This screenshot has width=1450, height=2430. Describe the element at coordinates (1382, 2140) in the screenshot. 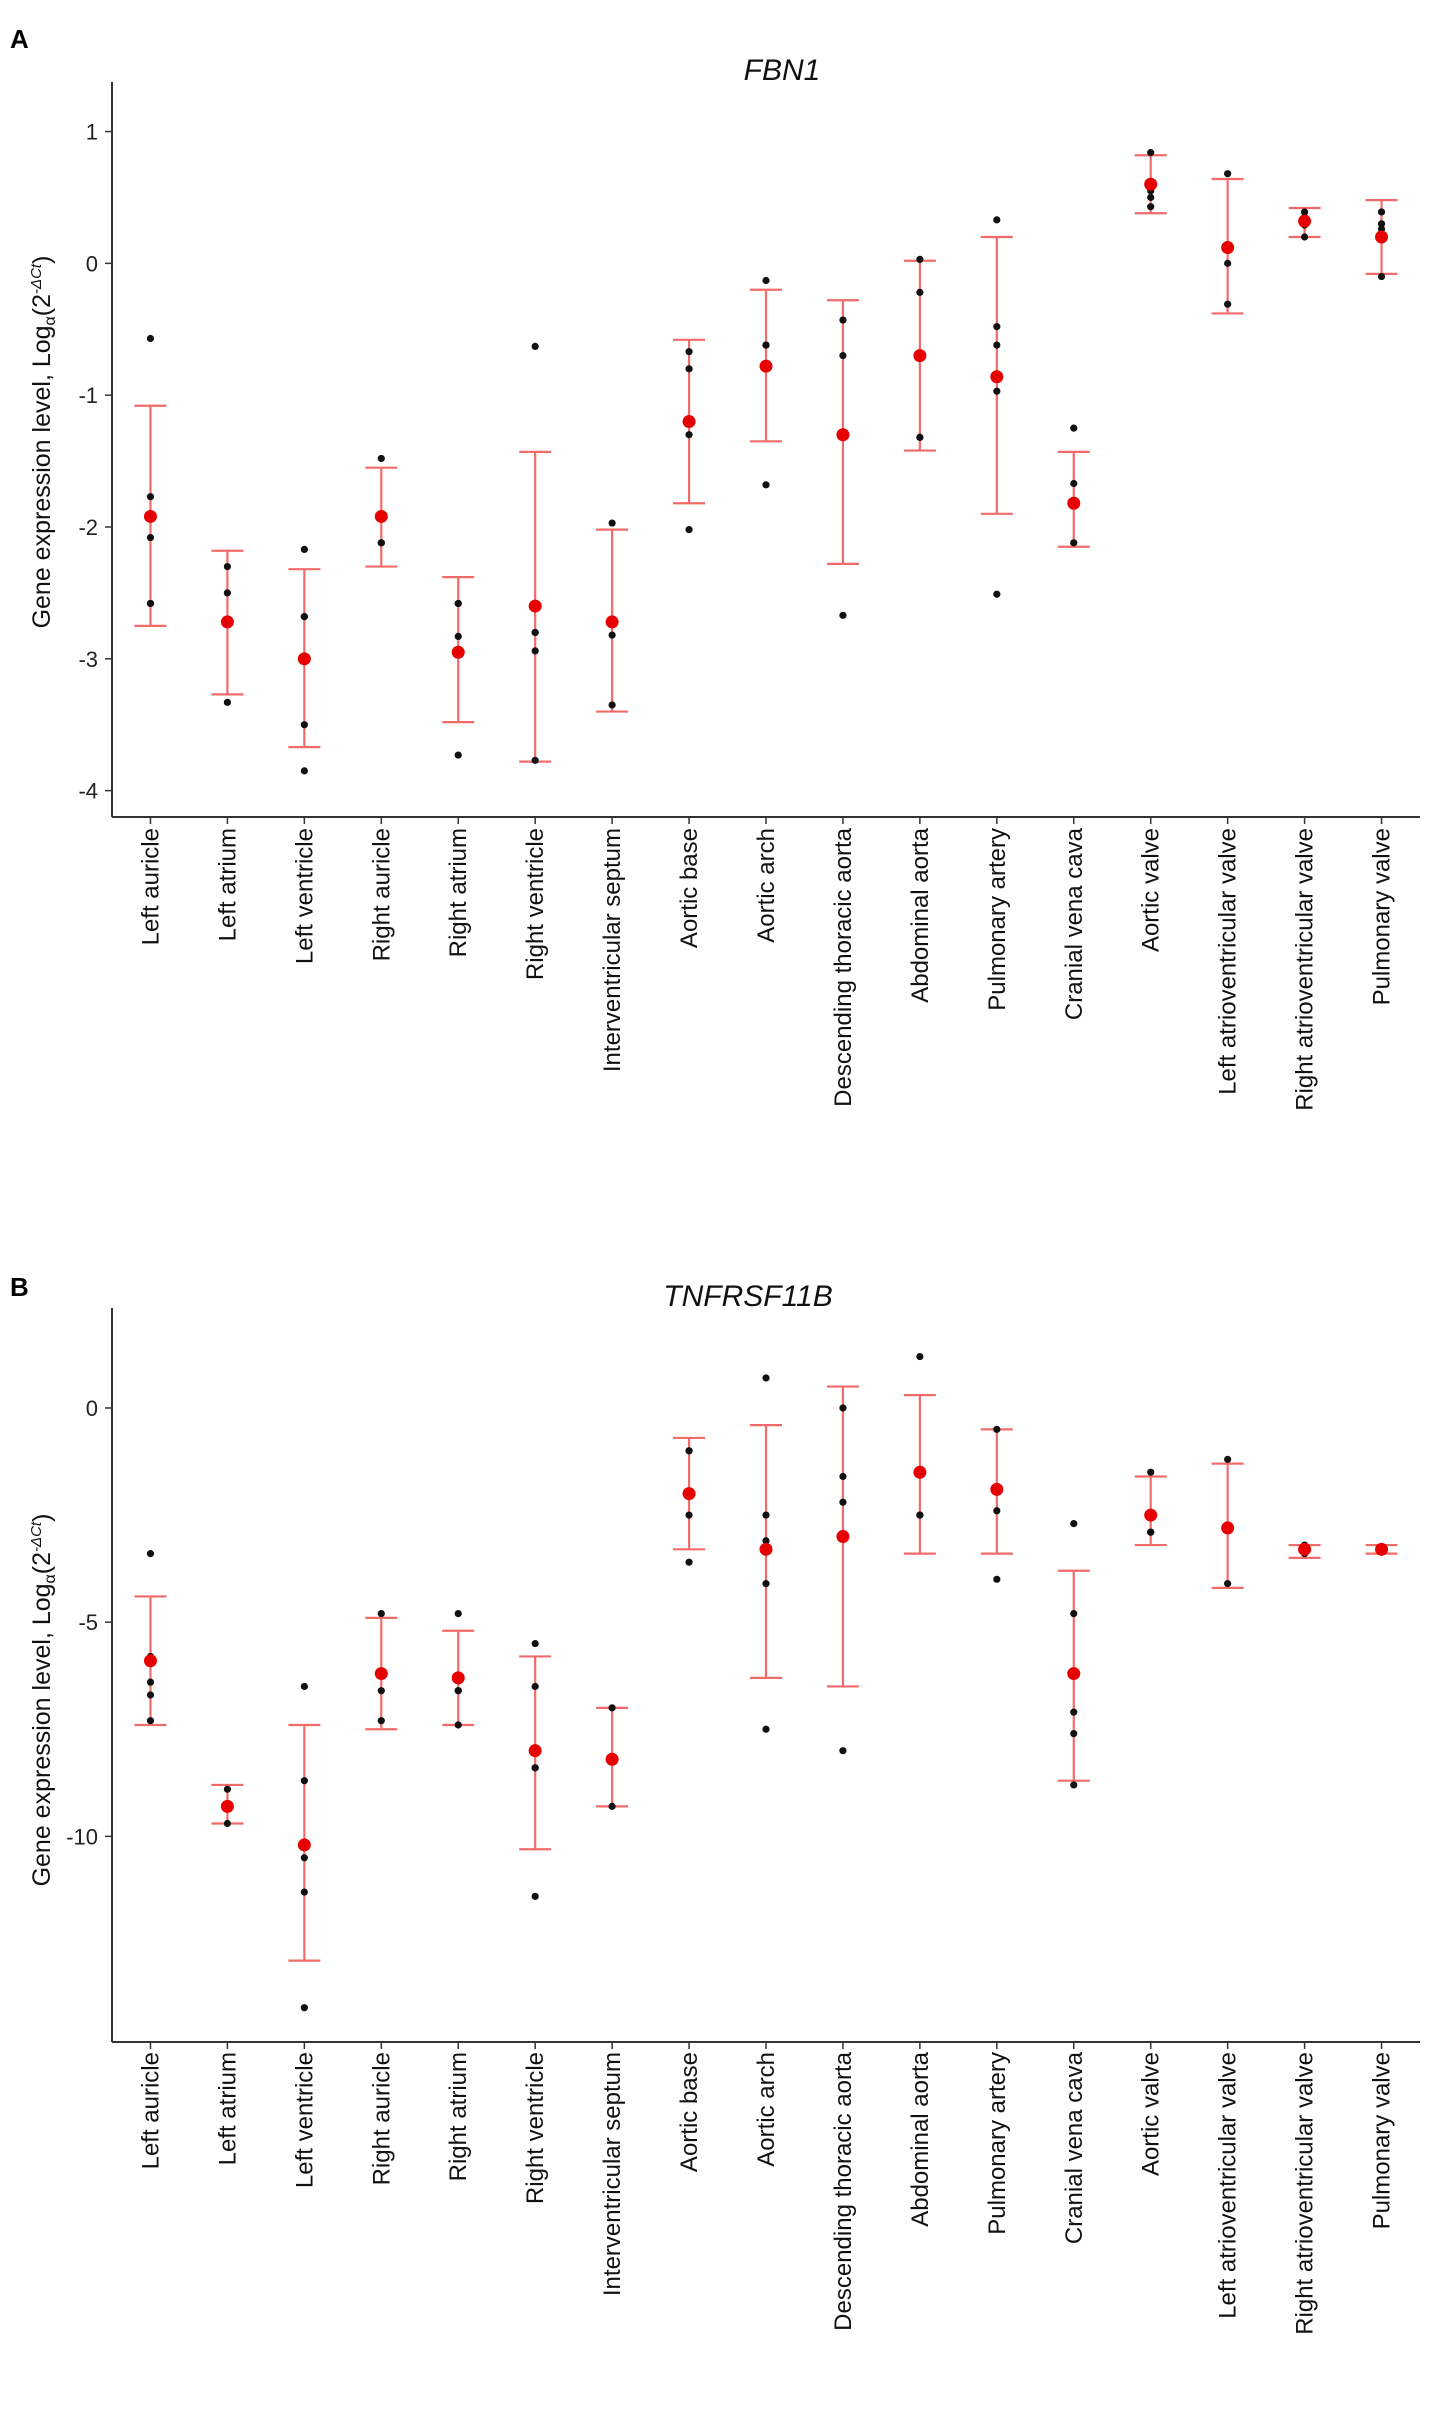

I see `panel-b-x-tick-label: Pulmonary valve` at that location.